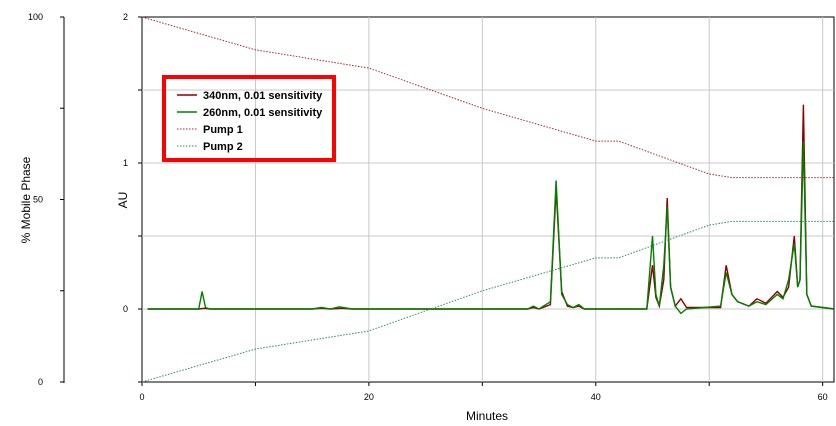  Describe the element at coordinates (125, 17) in the screenshot. I see `y-tick-label: 2` at that location.